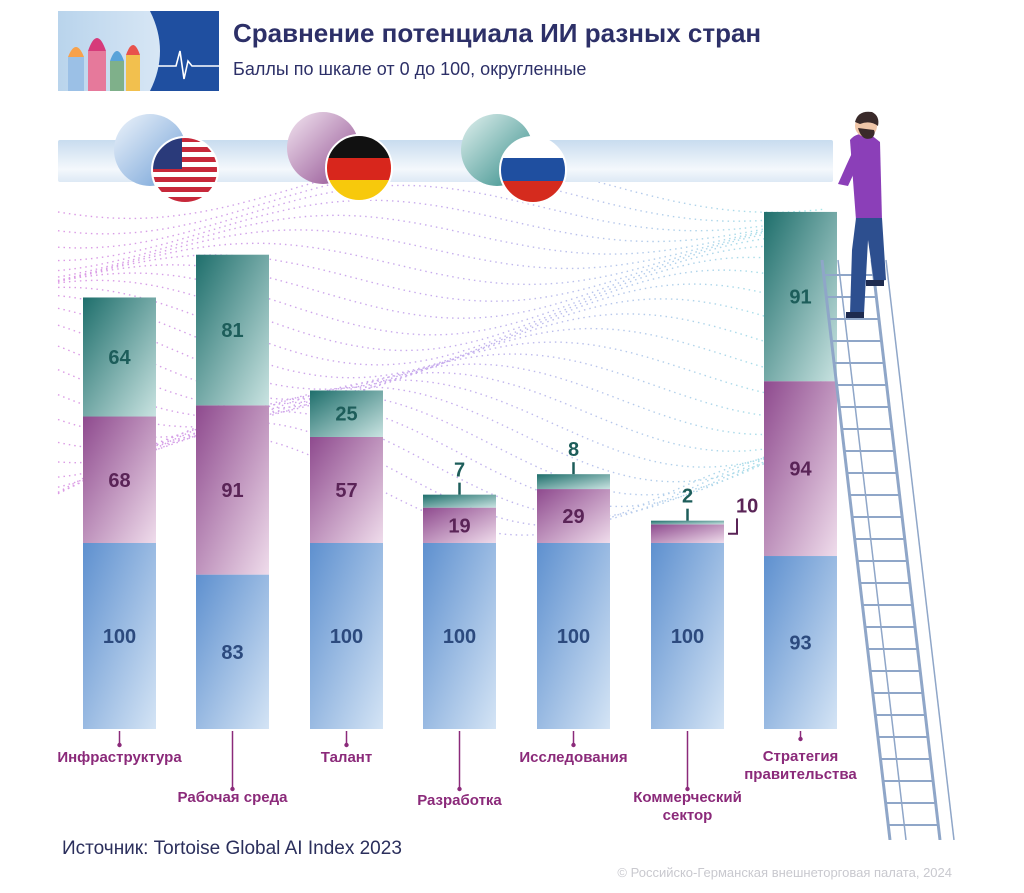  I want to click on value-label-russia: 2, so click(687, 497).